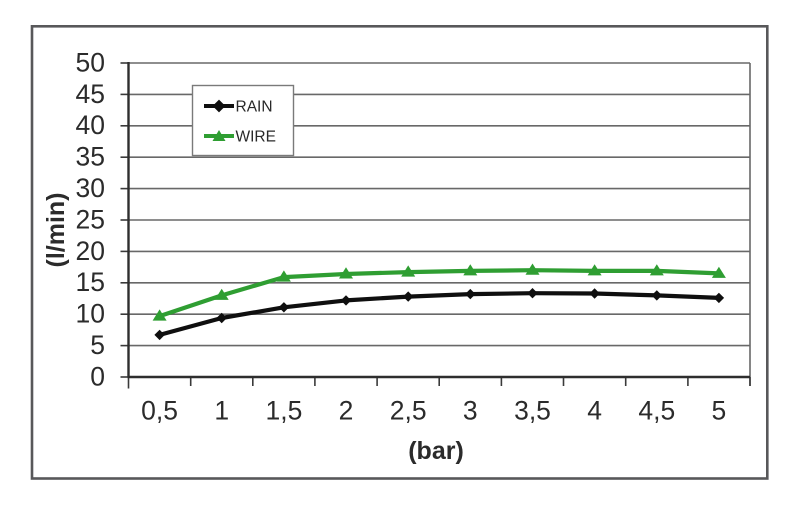 The width and height of the screenshot is (800, 517). What do you see at coordinates (90, 94) in the screenshot?
I see `svg-text: 45` at bounding box center [90, 94].